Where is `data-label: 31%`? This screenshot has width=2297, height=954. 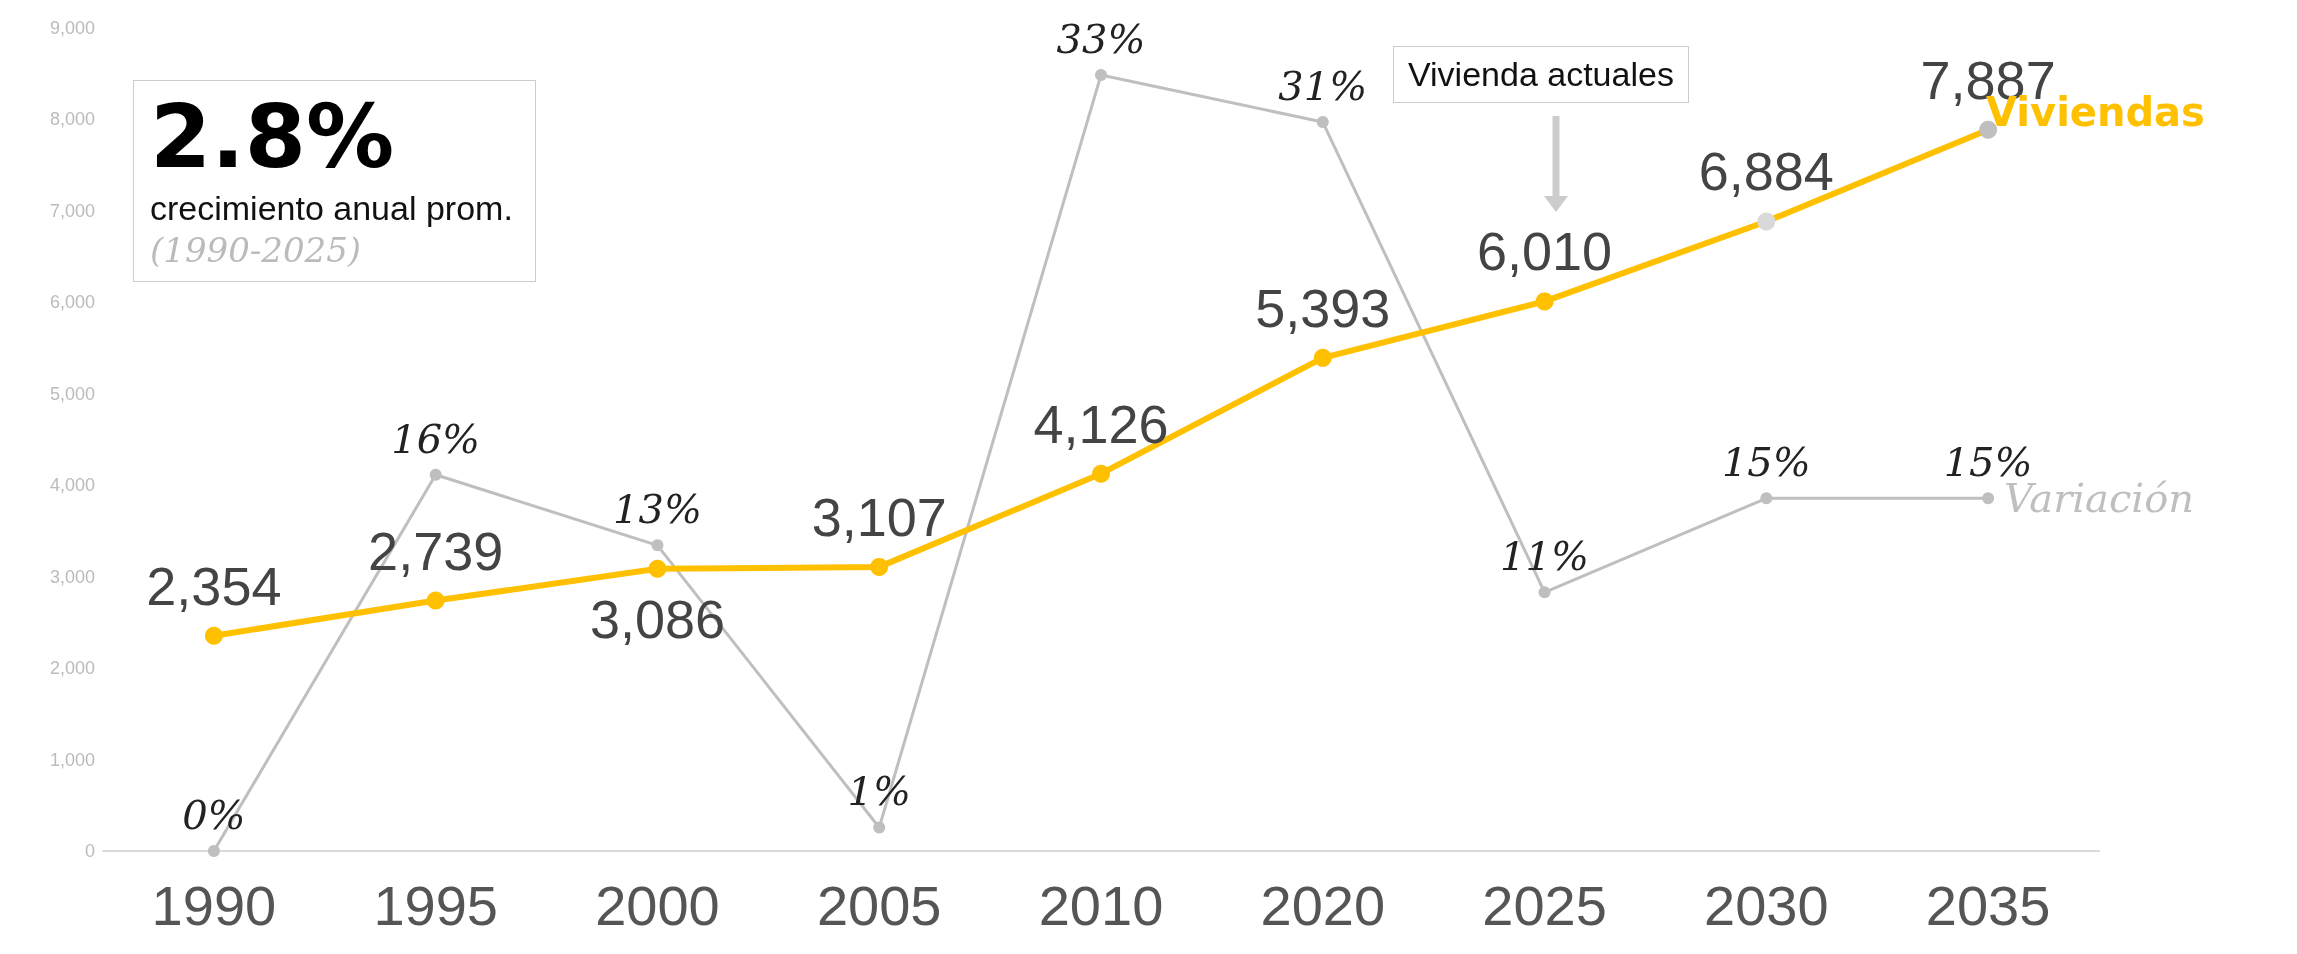 data-label: 31% is located at coordinates (1323, 86).